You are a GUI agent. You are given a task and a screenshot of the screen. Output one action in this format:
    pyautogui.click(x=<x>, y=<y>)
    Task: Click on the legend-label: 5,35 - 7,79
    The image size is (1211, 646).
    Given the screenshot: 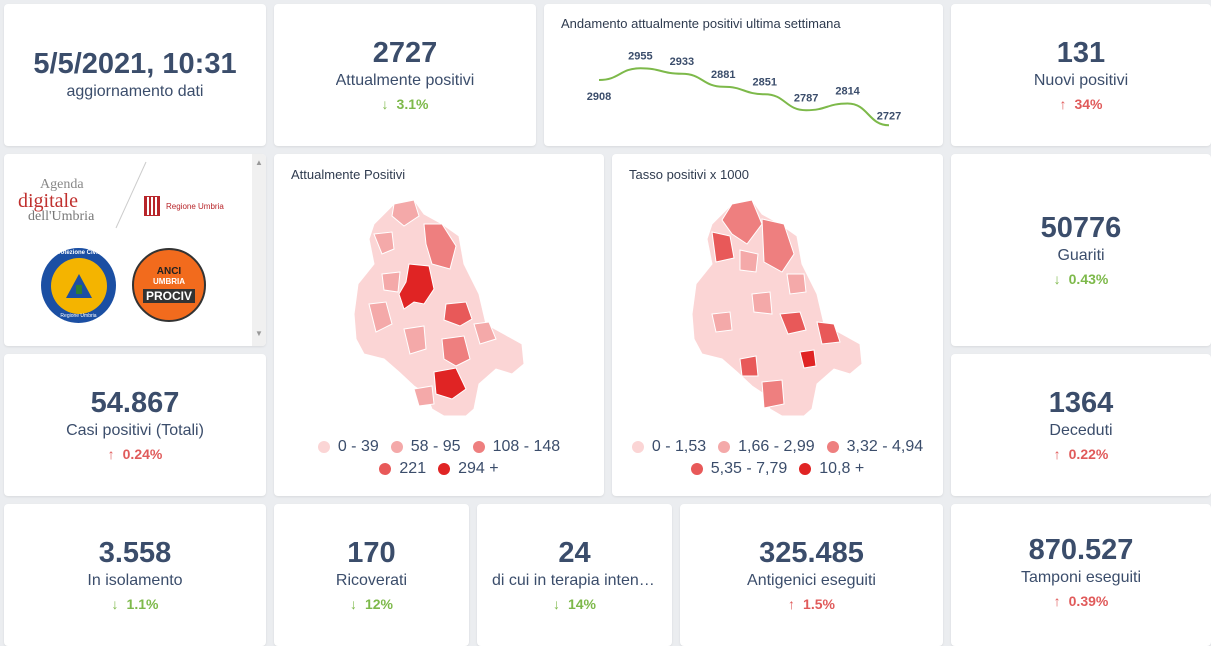 What is the action you would take?
    pyautogui.click(x=749, y=468)
    